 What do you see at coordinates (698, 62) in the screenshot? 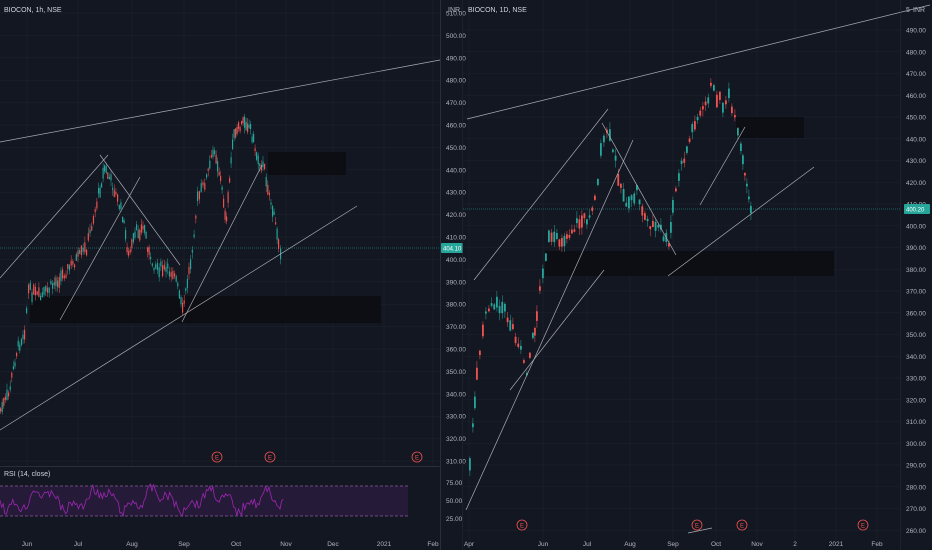
I see `right-upper-channel-line` at bounding box center [698, 62].